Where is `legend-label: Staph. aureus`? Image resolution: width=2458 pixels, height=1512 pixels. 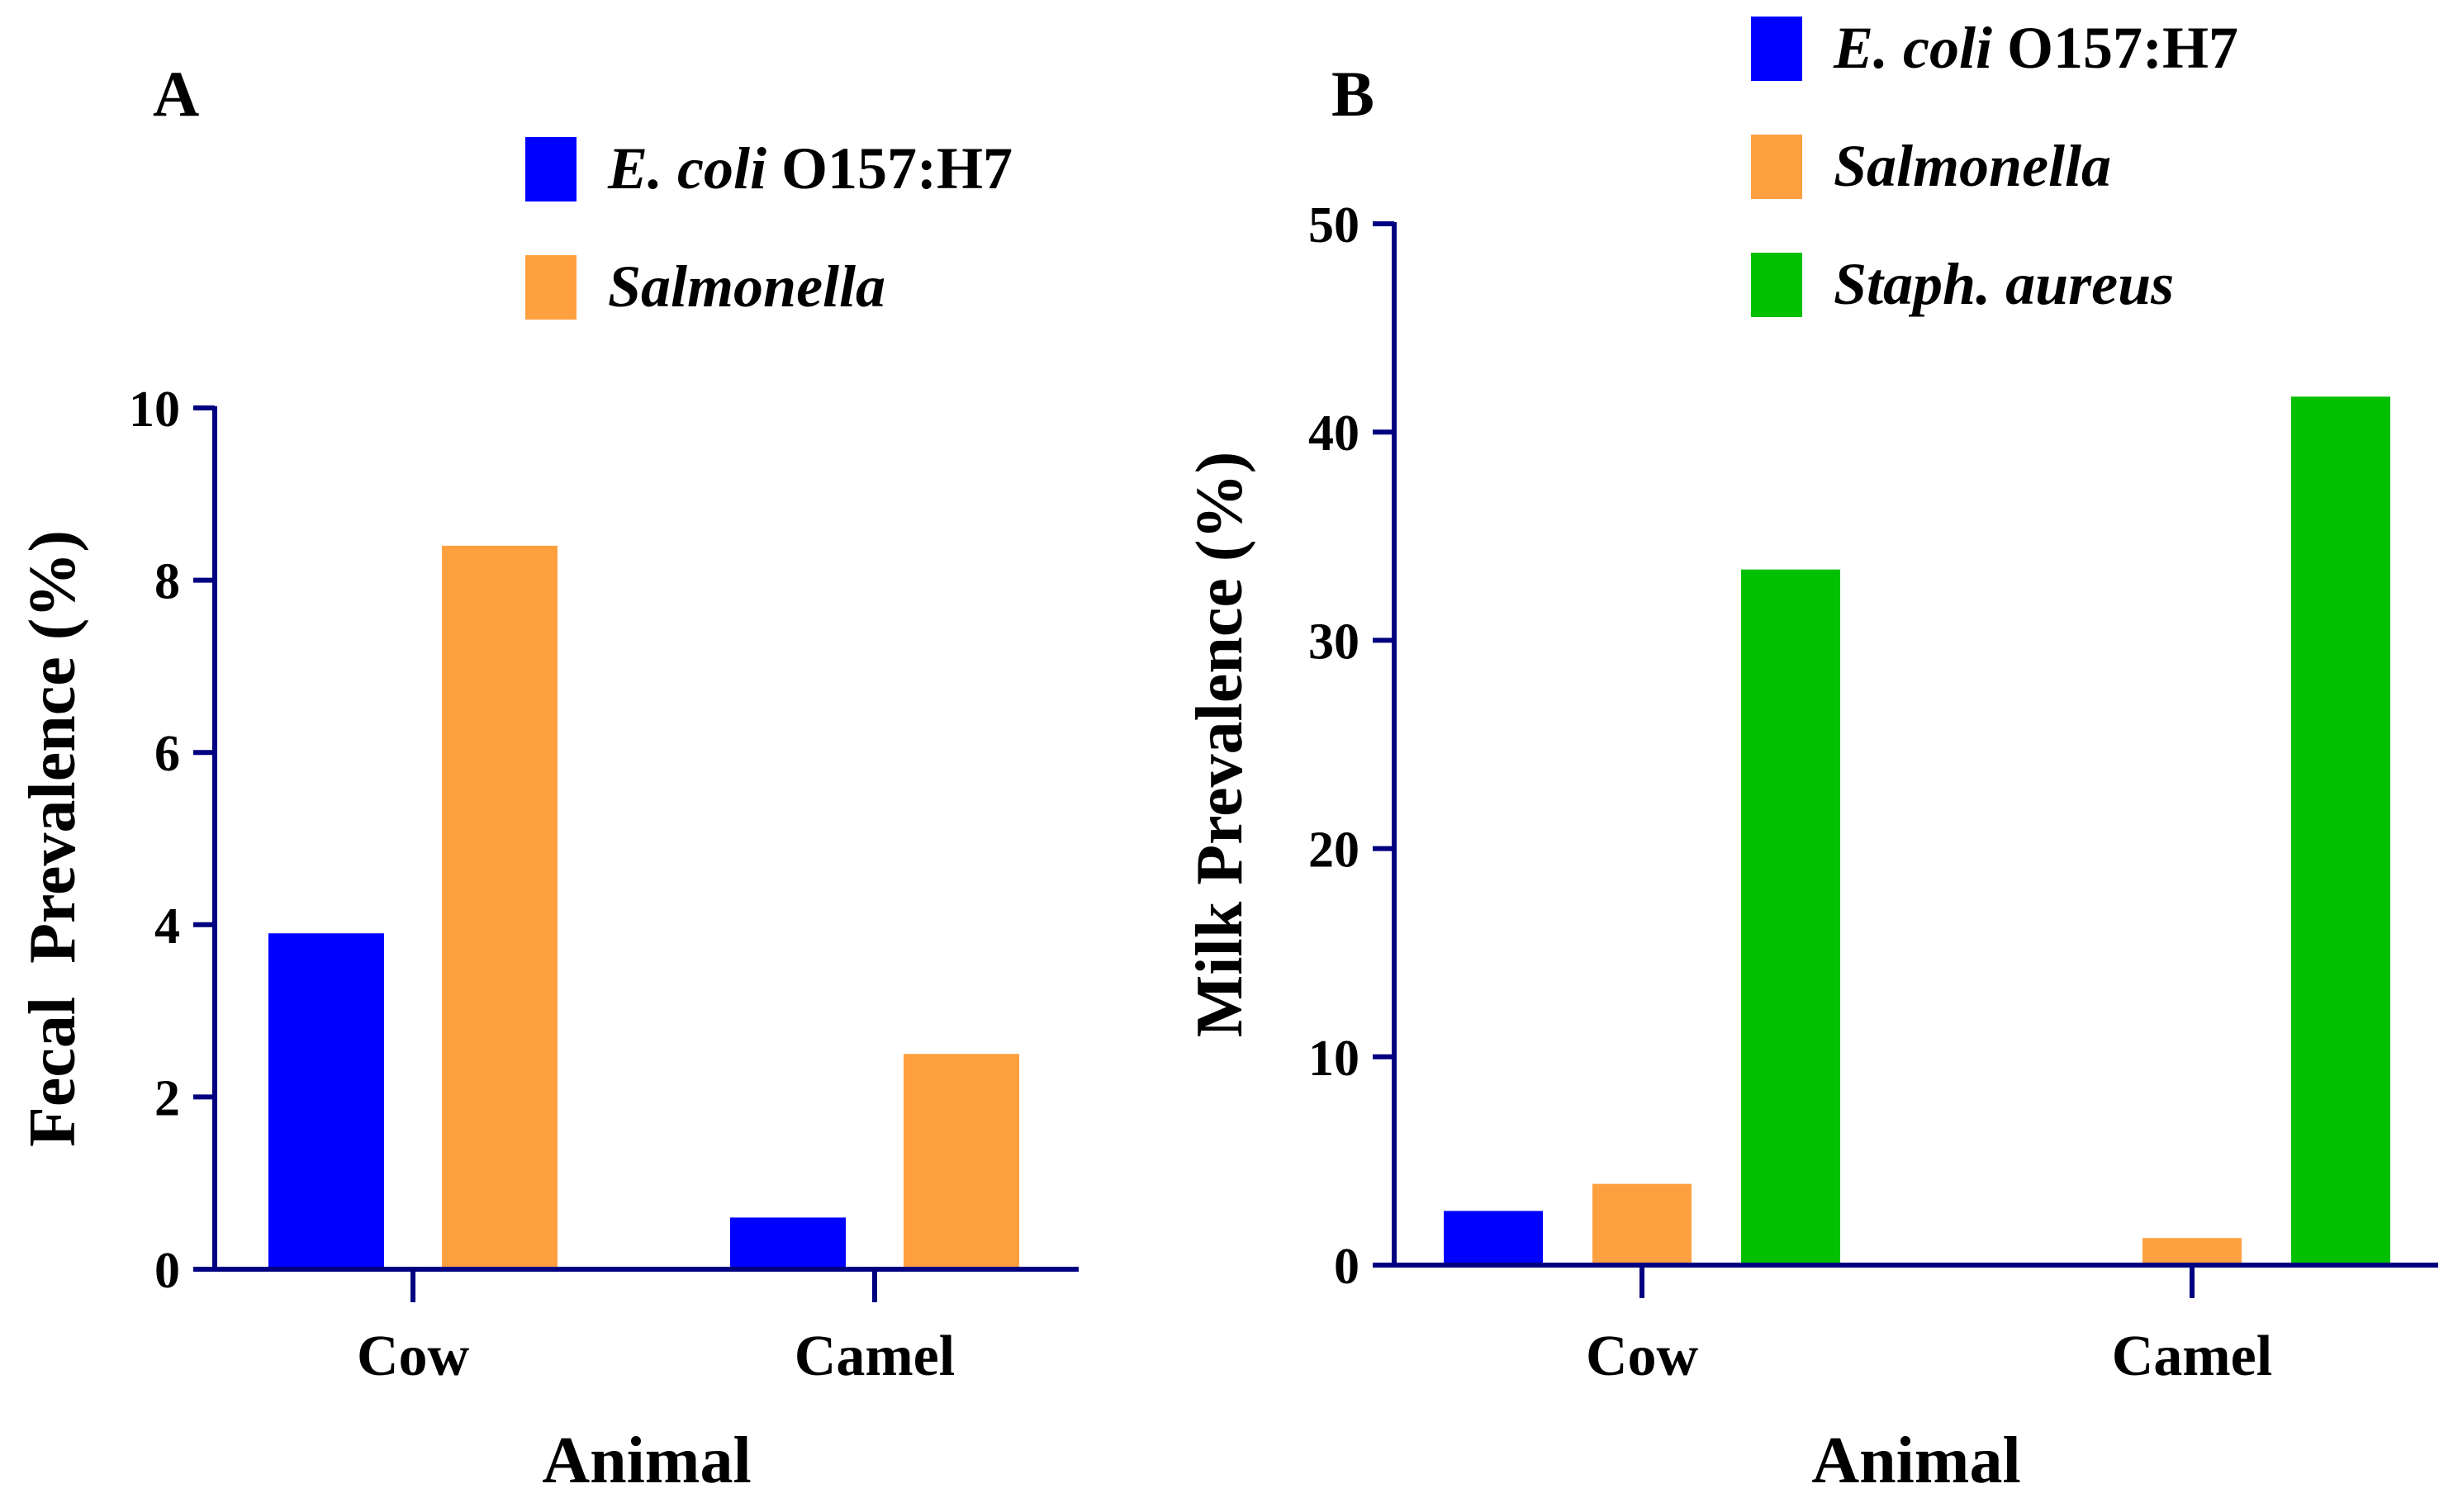
legend-label: Staph. aureus is located at coordinates (2004, 284).